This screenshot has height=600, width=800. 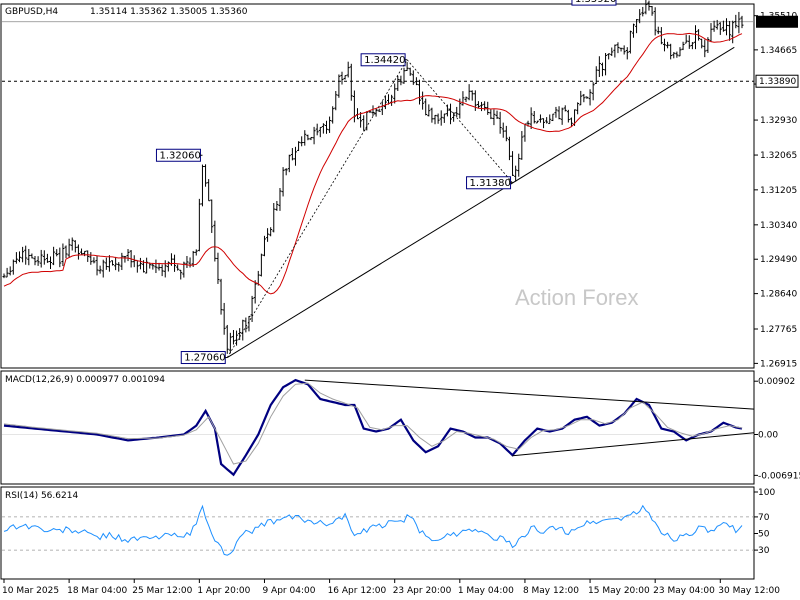 I want to click on current-price-box, so click(x=777, y=21).